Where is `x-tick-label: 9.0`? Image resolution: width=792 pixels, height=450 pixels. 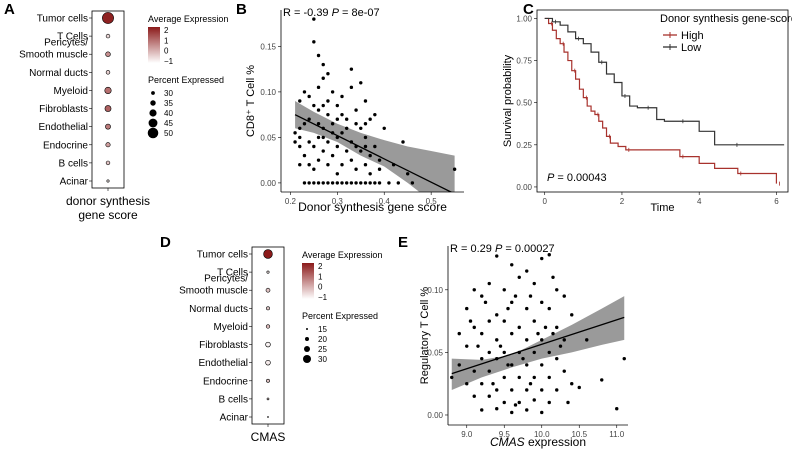 x-tick-label: 9.0 is located at coordinates (467, 434).